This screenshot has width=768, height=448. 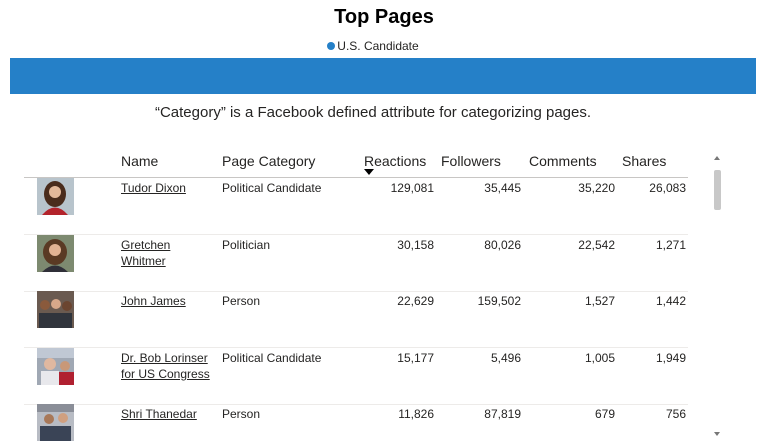 I want to click on shares-value: 1,271, so click(x=670, y=245).